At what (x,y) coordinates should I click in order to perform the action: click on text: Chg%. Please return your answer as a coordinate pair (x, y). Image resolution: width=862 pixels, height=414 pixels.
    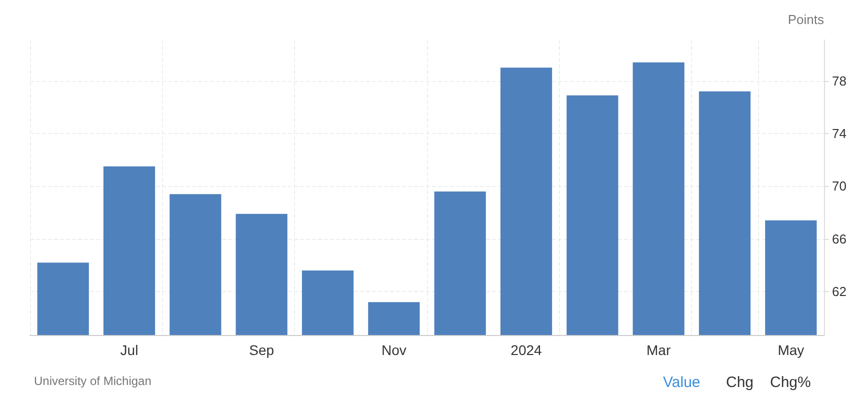
    Looking at the image, I should click on (790, 382).